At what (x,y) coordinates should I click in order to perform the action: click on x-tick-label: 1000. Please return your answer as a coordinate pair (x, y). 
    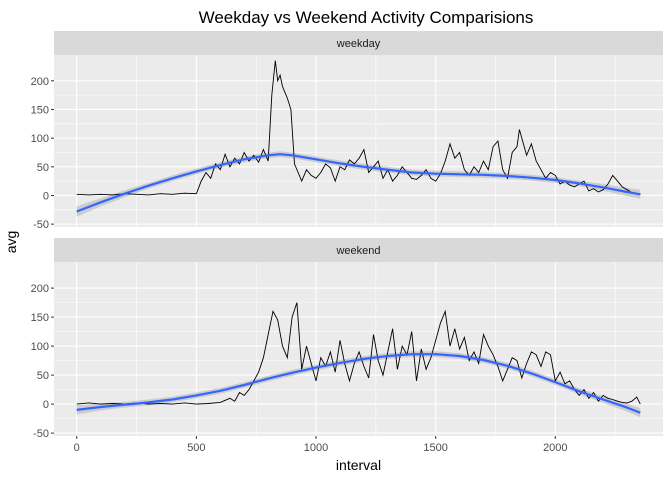
    Looking at the image, I should click on (316, 448).